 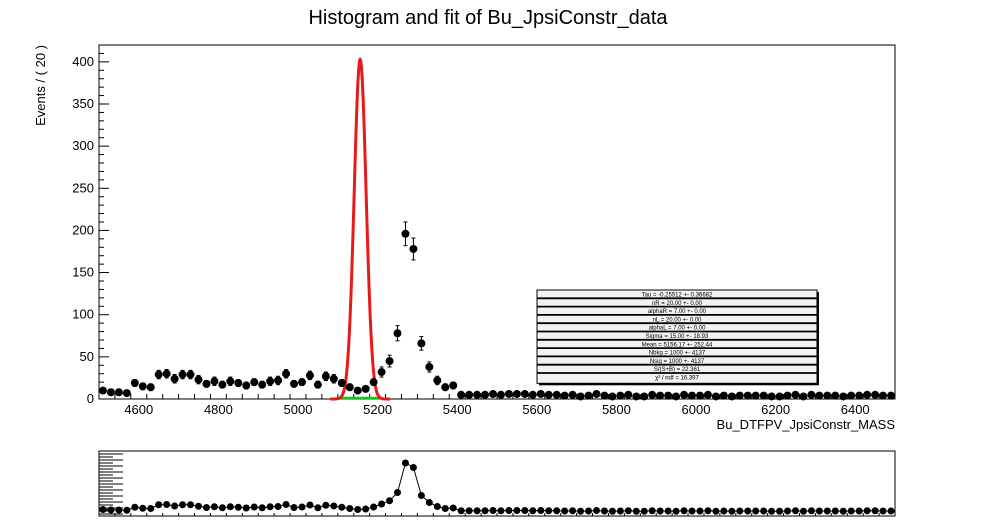 What do you see at coordinates (83, 145) in the screenshot?
I see `y-tick-label: 300` at bounding box center [83, 145].